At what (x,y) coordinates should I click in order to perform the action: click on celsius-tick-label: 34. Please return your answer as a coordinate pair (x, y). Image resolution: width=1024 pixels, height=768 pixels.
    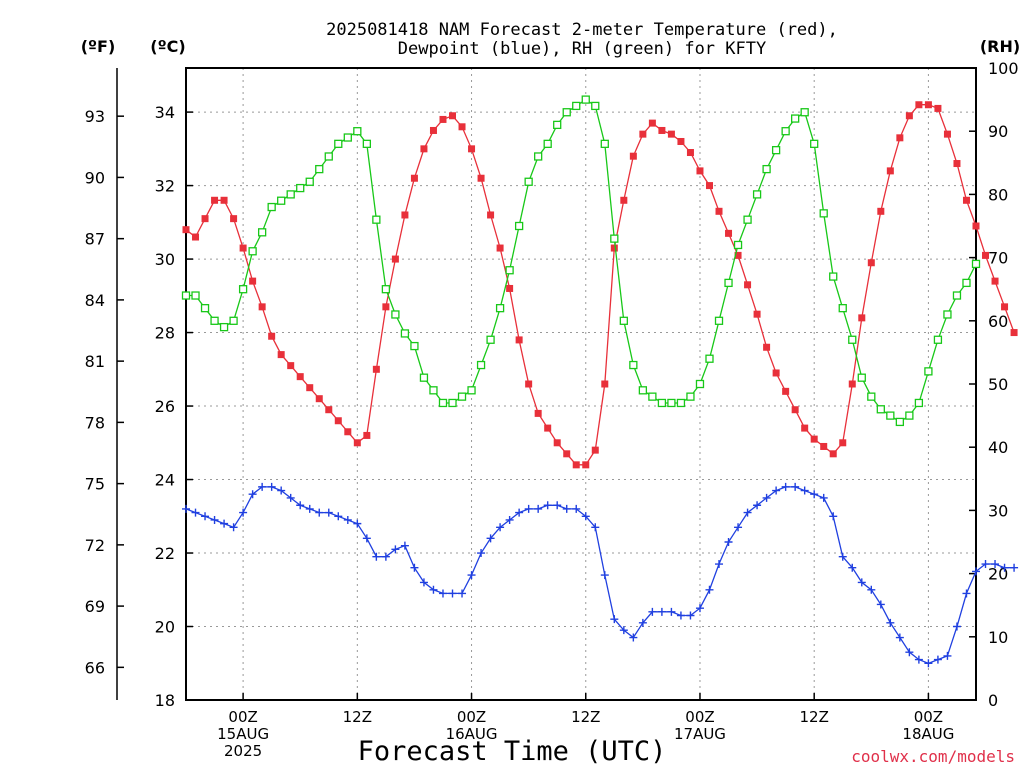
    Looking at the image, I should click on (165, 112).